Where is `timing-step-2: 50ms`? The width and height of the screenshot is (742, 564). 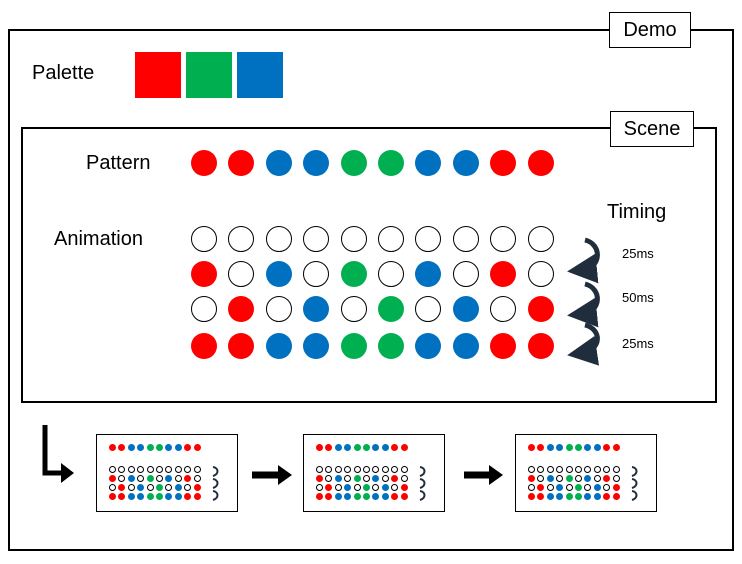 timing-step-2: 50ms is located at coordinates (638, 297).